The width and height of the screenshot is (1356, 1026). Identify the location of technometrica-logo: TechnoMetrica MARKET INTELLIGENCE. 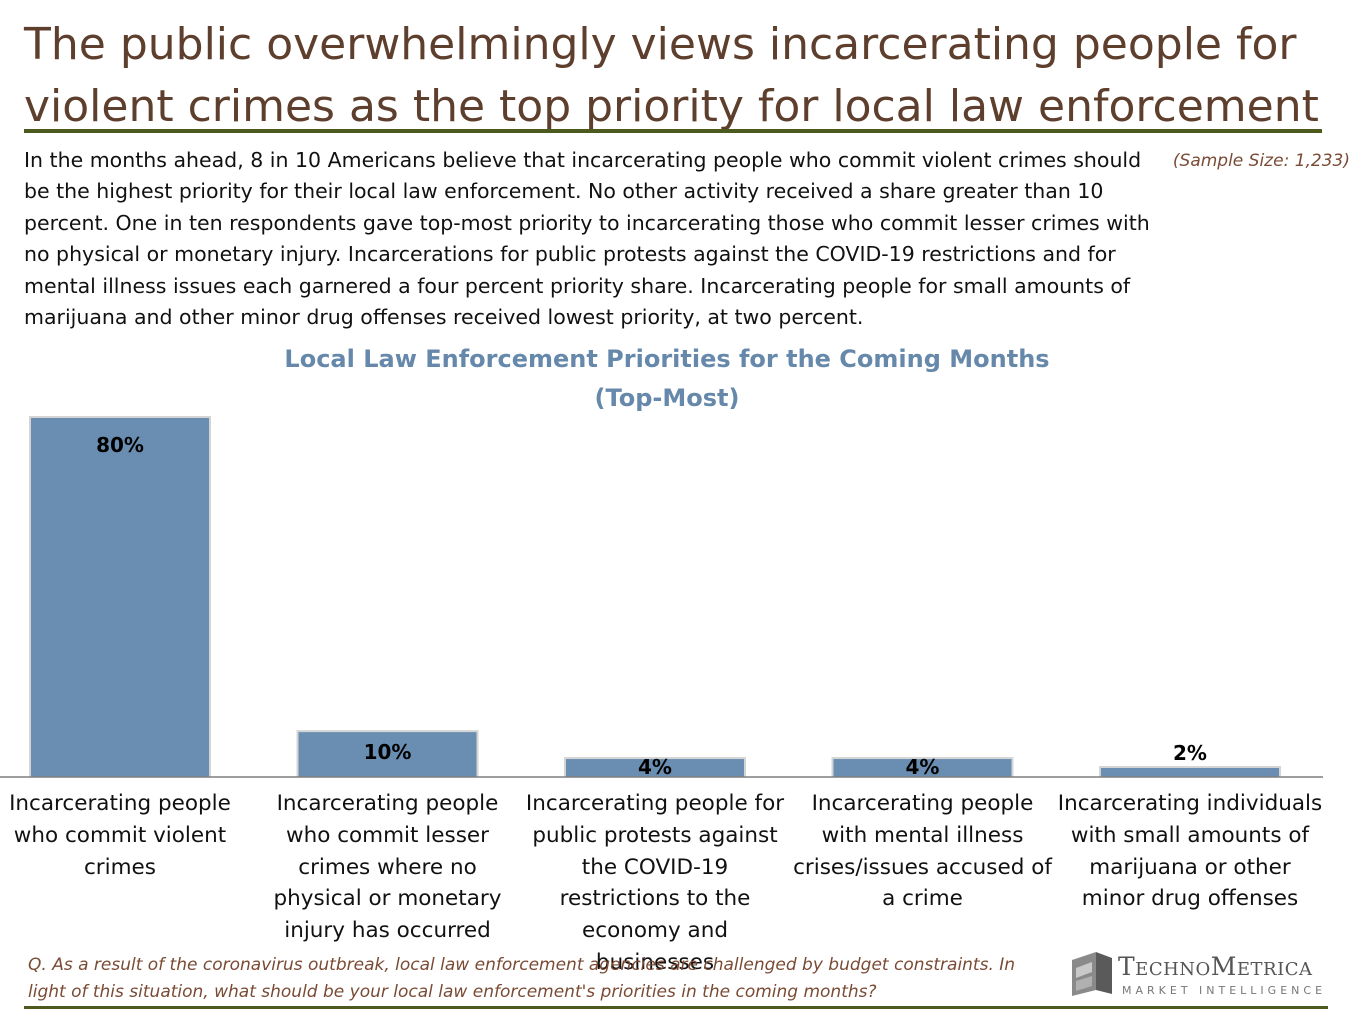
(1201, 976).